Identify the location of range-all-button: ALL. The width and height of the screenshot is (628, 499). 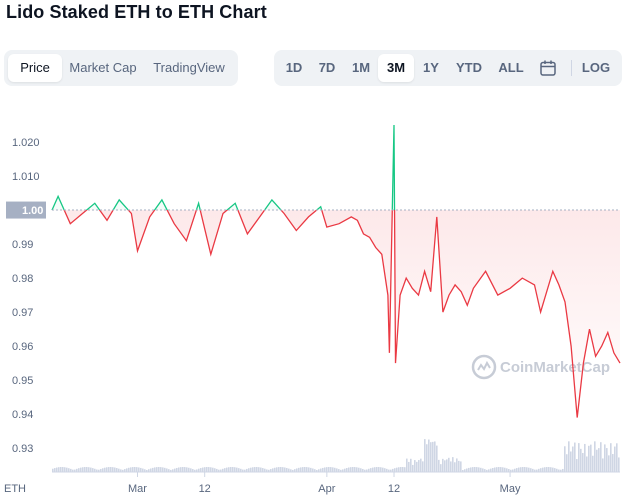
(511, 67).